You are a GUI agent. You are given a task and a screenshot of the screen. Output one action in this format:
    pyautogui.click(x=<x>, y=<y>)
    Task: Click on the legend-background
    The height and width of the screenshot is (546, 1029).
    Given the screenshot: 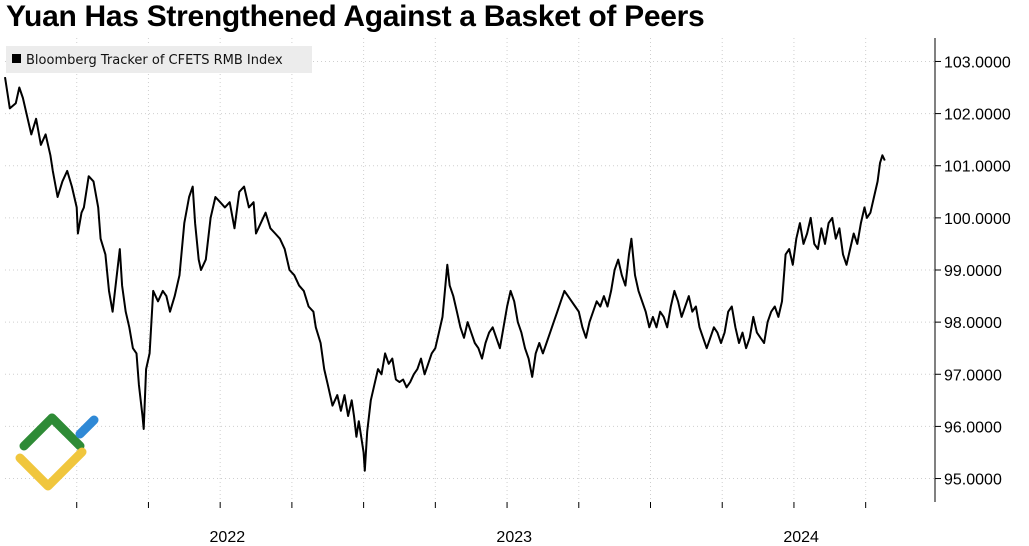 What is the action you would take?
    pyautogui.click(x=159, y=59)
    